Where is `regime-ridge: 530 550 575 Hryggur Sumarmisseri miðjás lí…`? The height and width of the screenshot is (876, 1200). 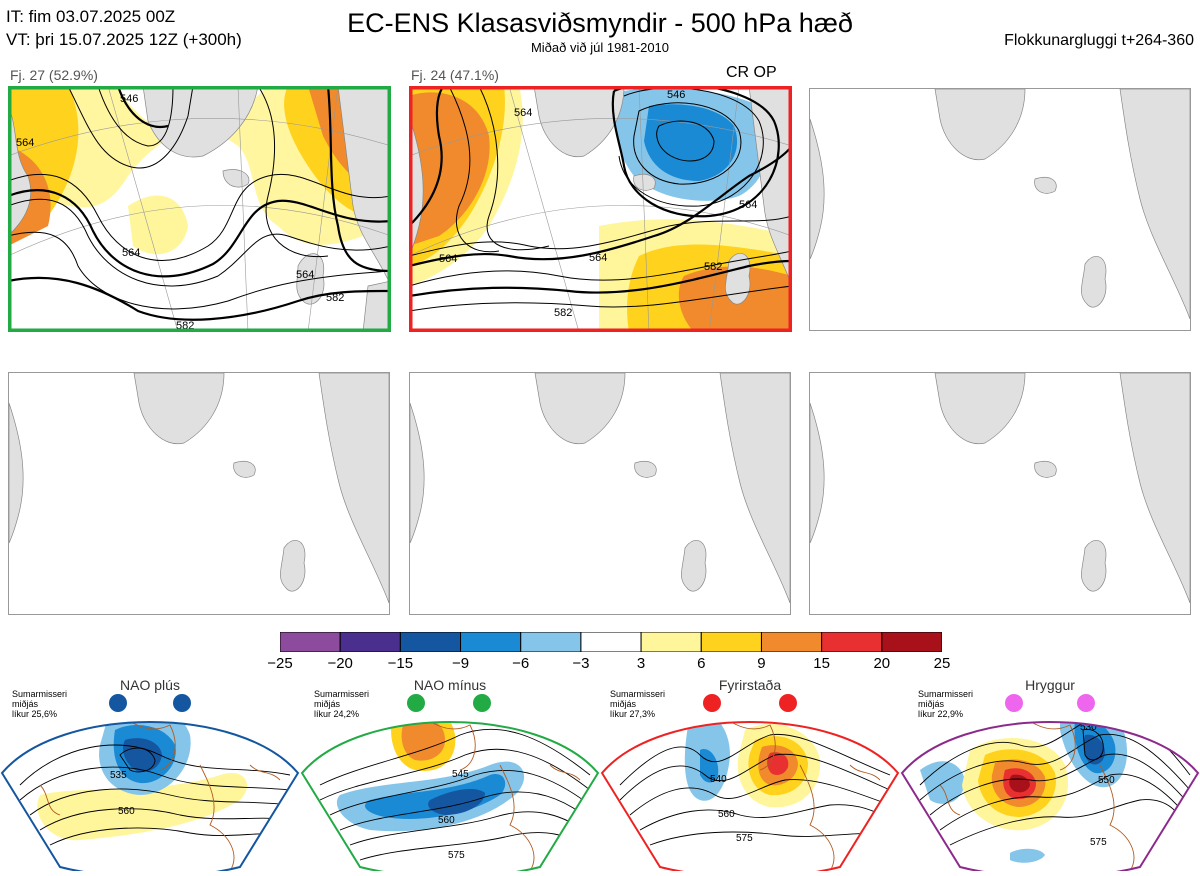
regime-ridge: 530 550 575 Hryggur Sumarmisseri miðjás lí… is located at coordinates (1050, 775).